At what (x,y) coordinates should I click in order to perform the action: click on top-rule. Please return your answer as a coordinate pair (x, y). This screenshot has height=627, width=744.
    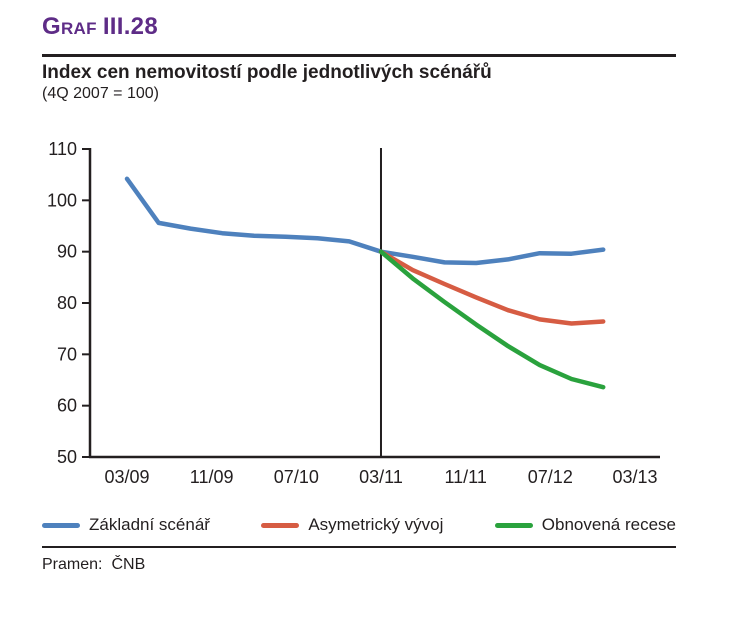
    Looking at the image, I should click on (359, 55).